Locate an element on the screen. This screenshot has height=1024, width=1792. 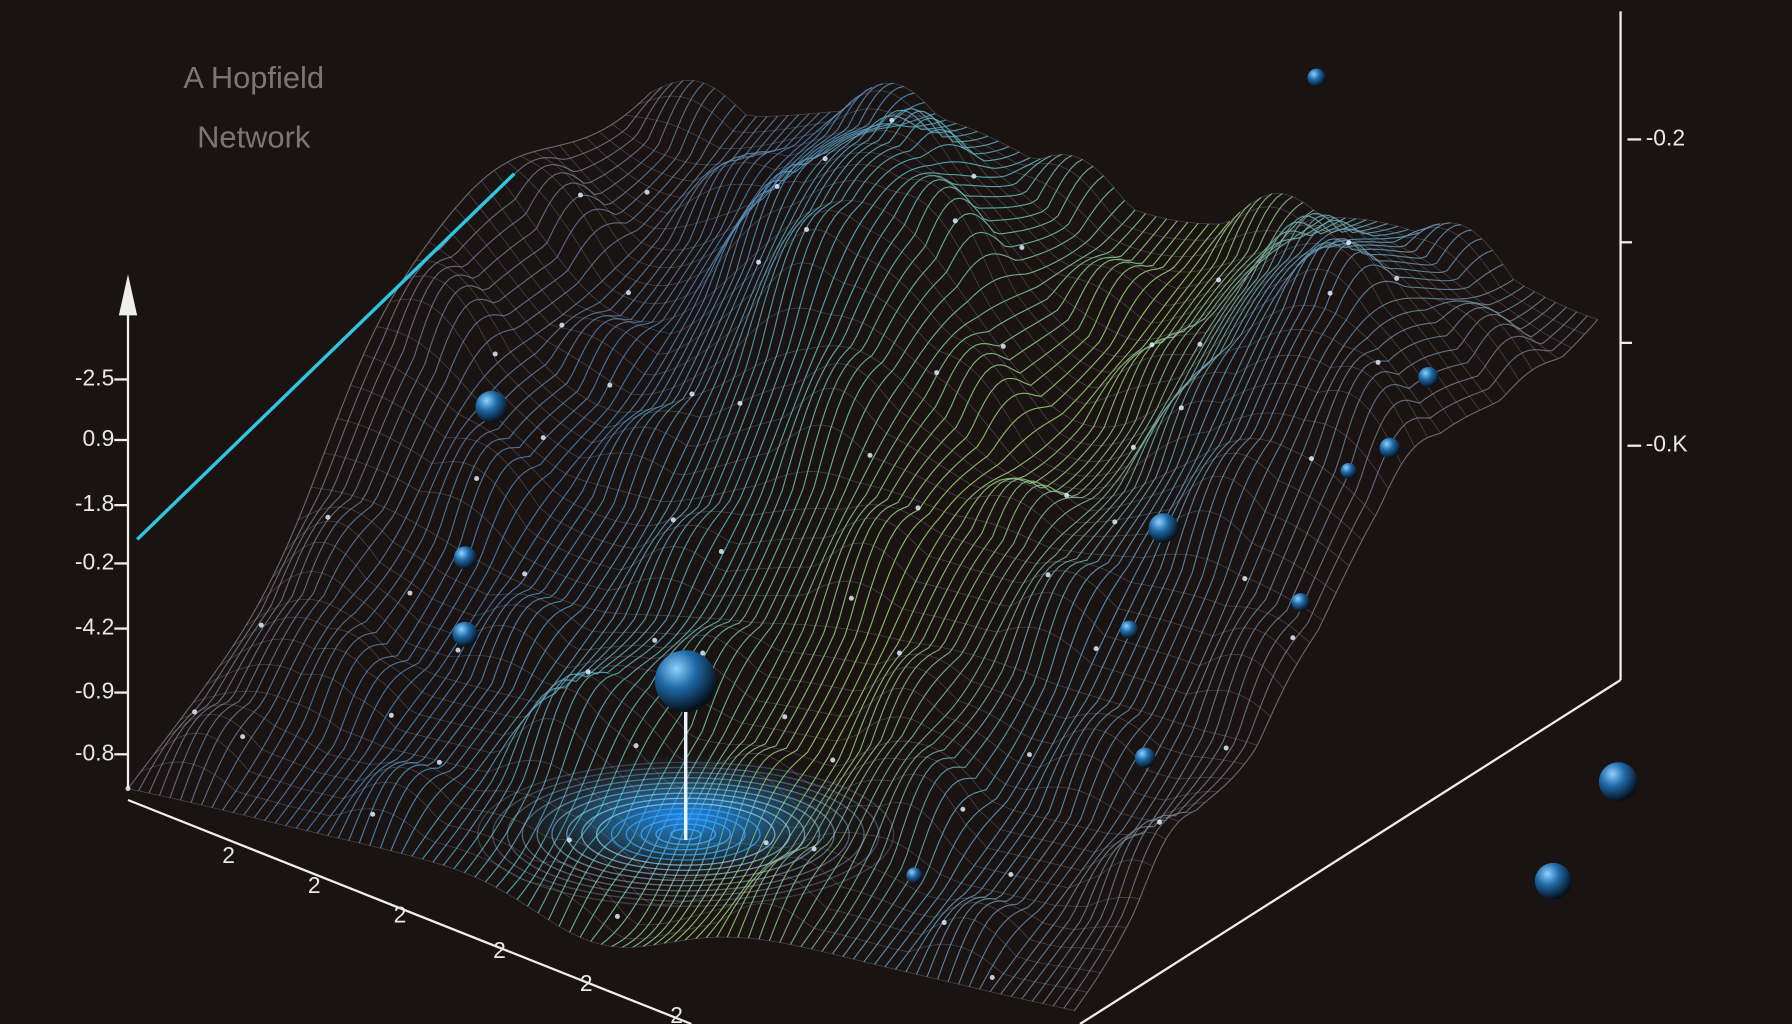
title-line: Network is located at coordinates (254, 137).